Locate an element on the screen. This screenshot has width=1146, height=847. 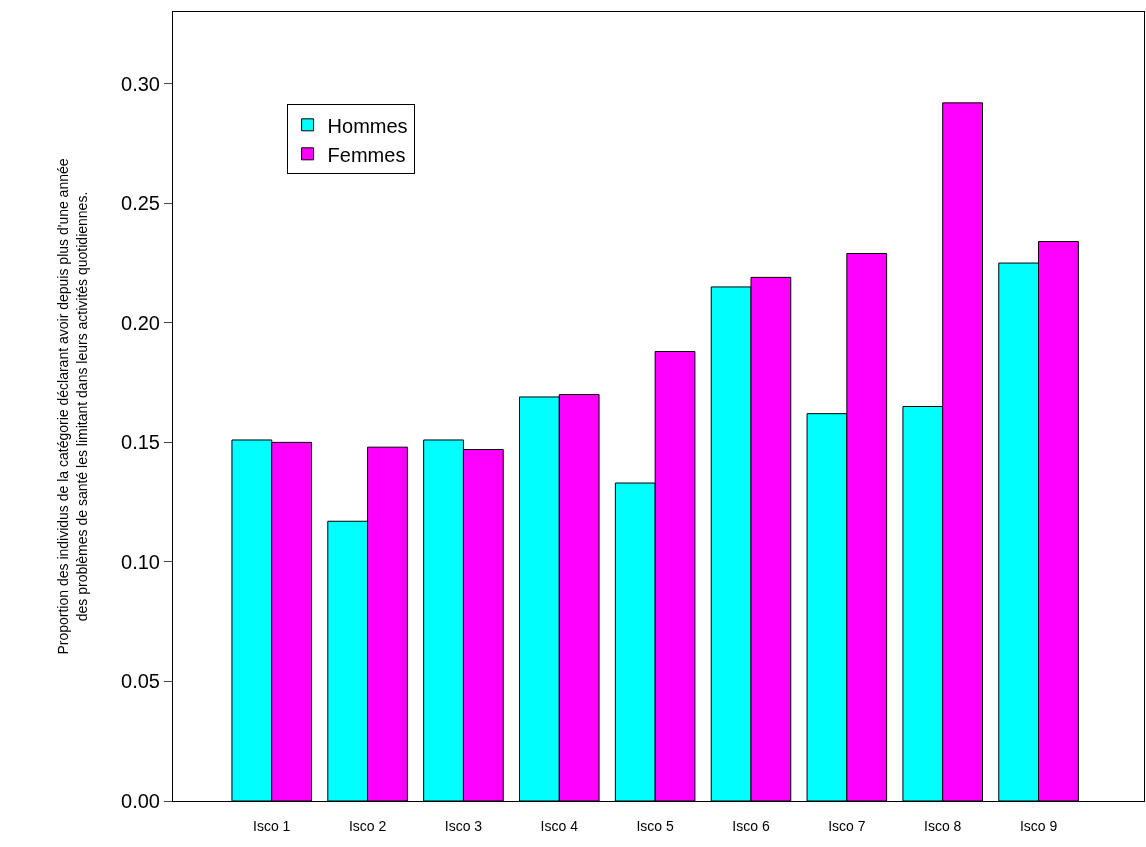
y-axis-title: Proportion des individus de la catégorie déclarant avoir depuis plus d'une année des problèmes de santé les limitant dans leurs activités quotidiennes. is located at coordinates (72, 406).